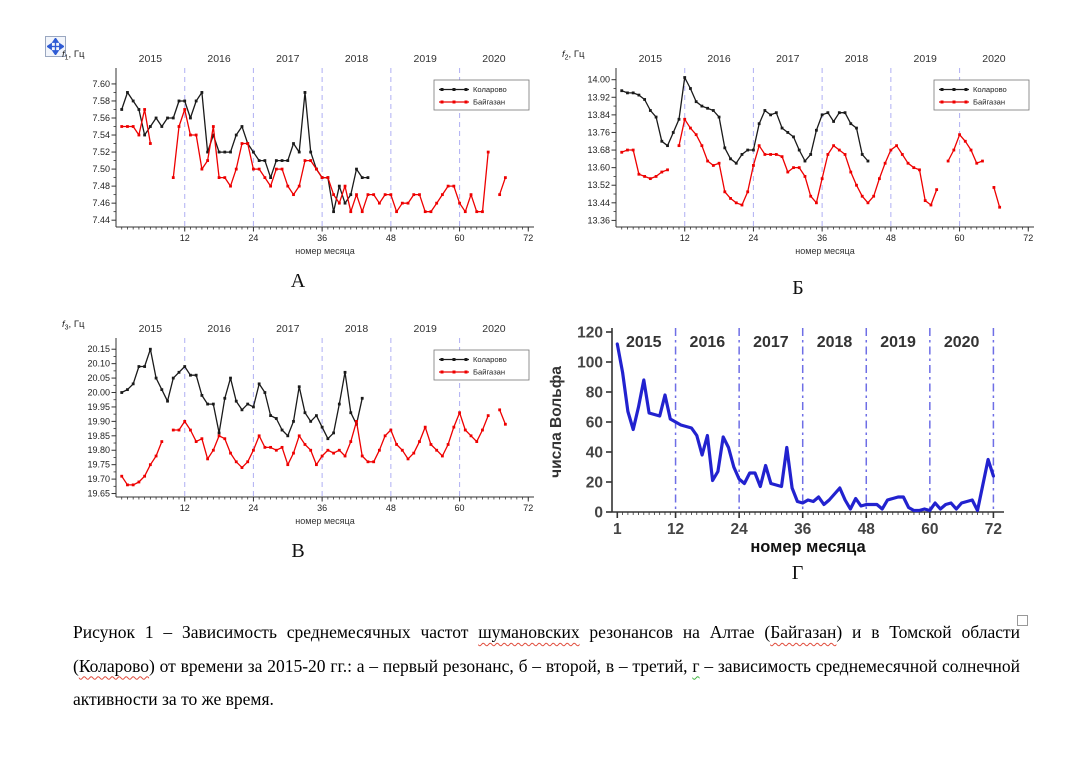  I want to click on move-arrows-icon, so click(55, 46).